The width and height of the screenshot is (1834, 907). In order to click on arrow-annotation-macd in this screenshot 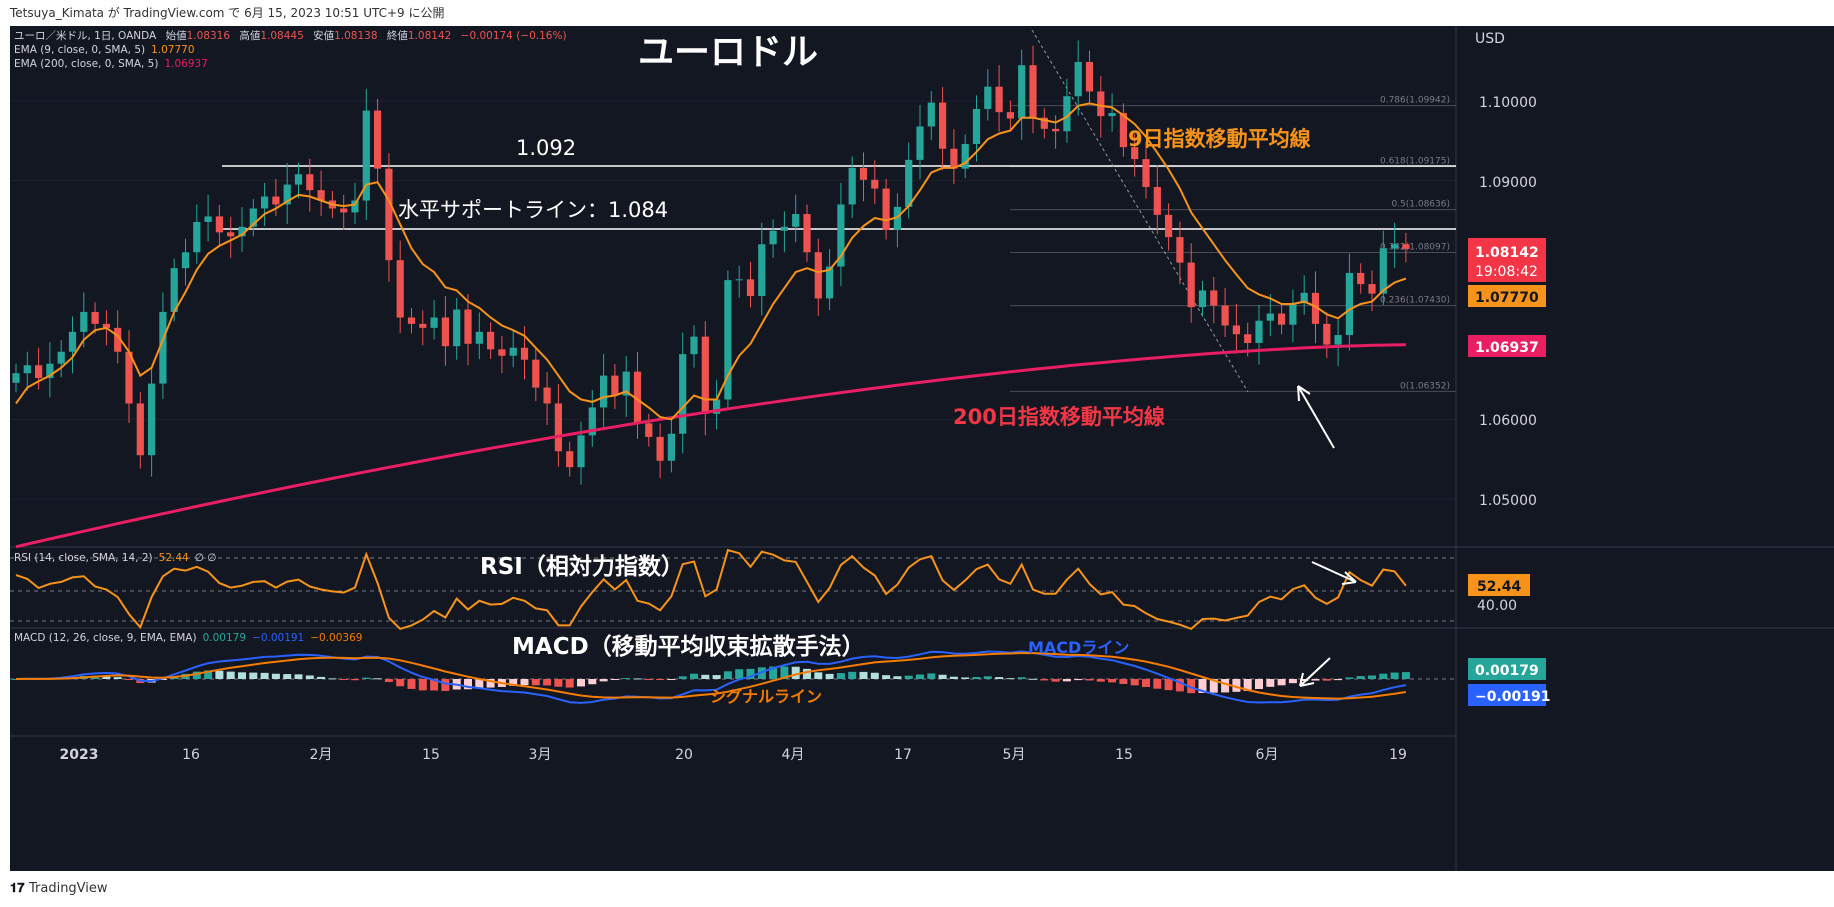, I will do `click(1315, 672)`.